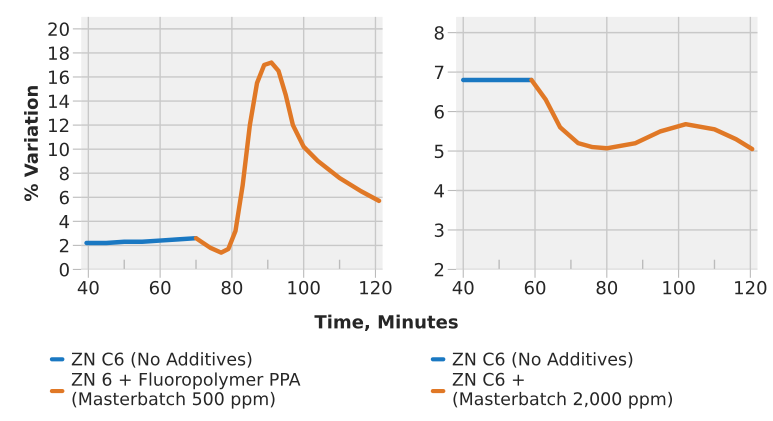  Describe the element at coordinates (562, 390) in the screenshot. I see `legend-label: ZN C6 + (Masterbatch 2,000 ppm)` at that location.